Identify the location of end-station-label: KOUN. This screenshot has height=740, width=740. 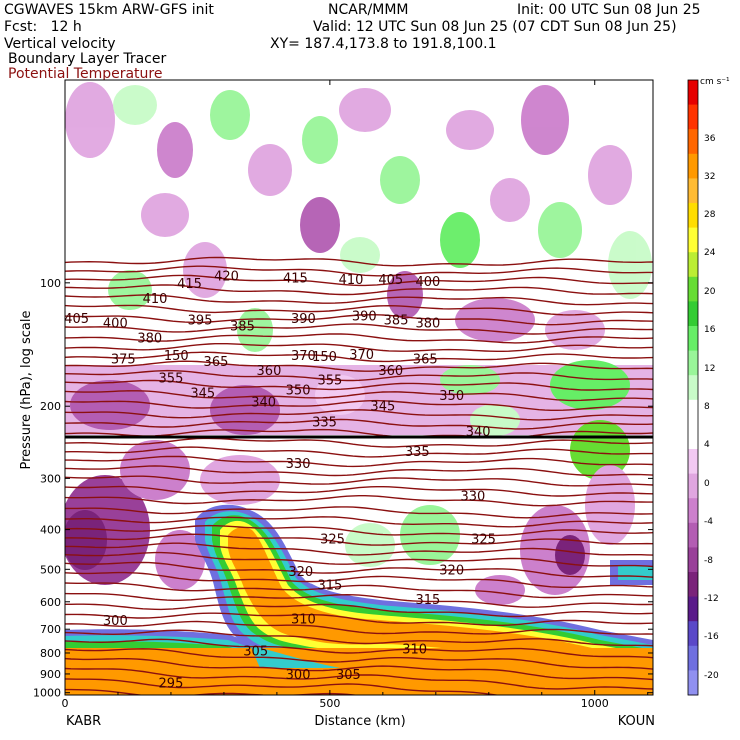
(636, 721).